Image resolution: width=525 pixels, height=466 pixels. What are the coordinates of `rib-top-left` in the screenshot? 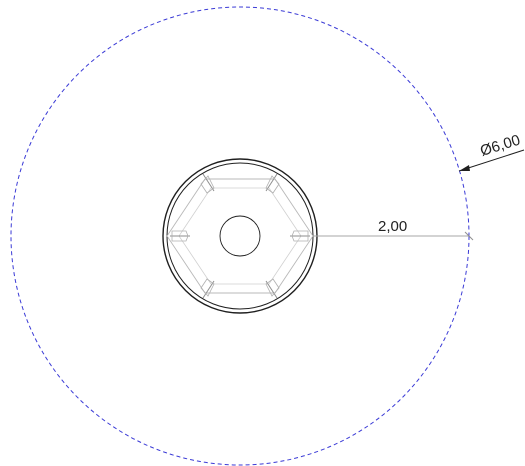 It's located at (208, 182).